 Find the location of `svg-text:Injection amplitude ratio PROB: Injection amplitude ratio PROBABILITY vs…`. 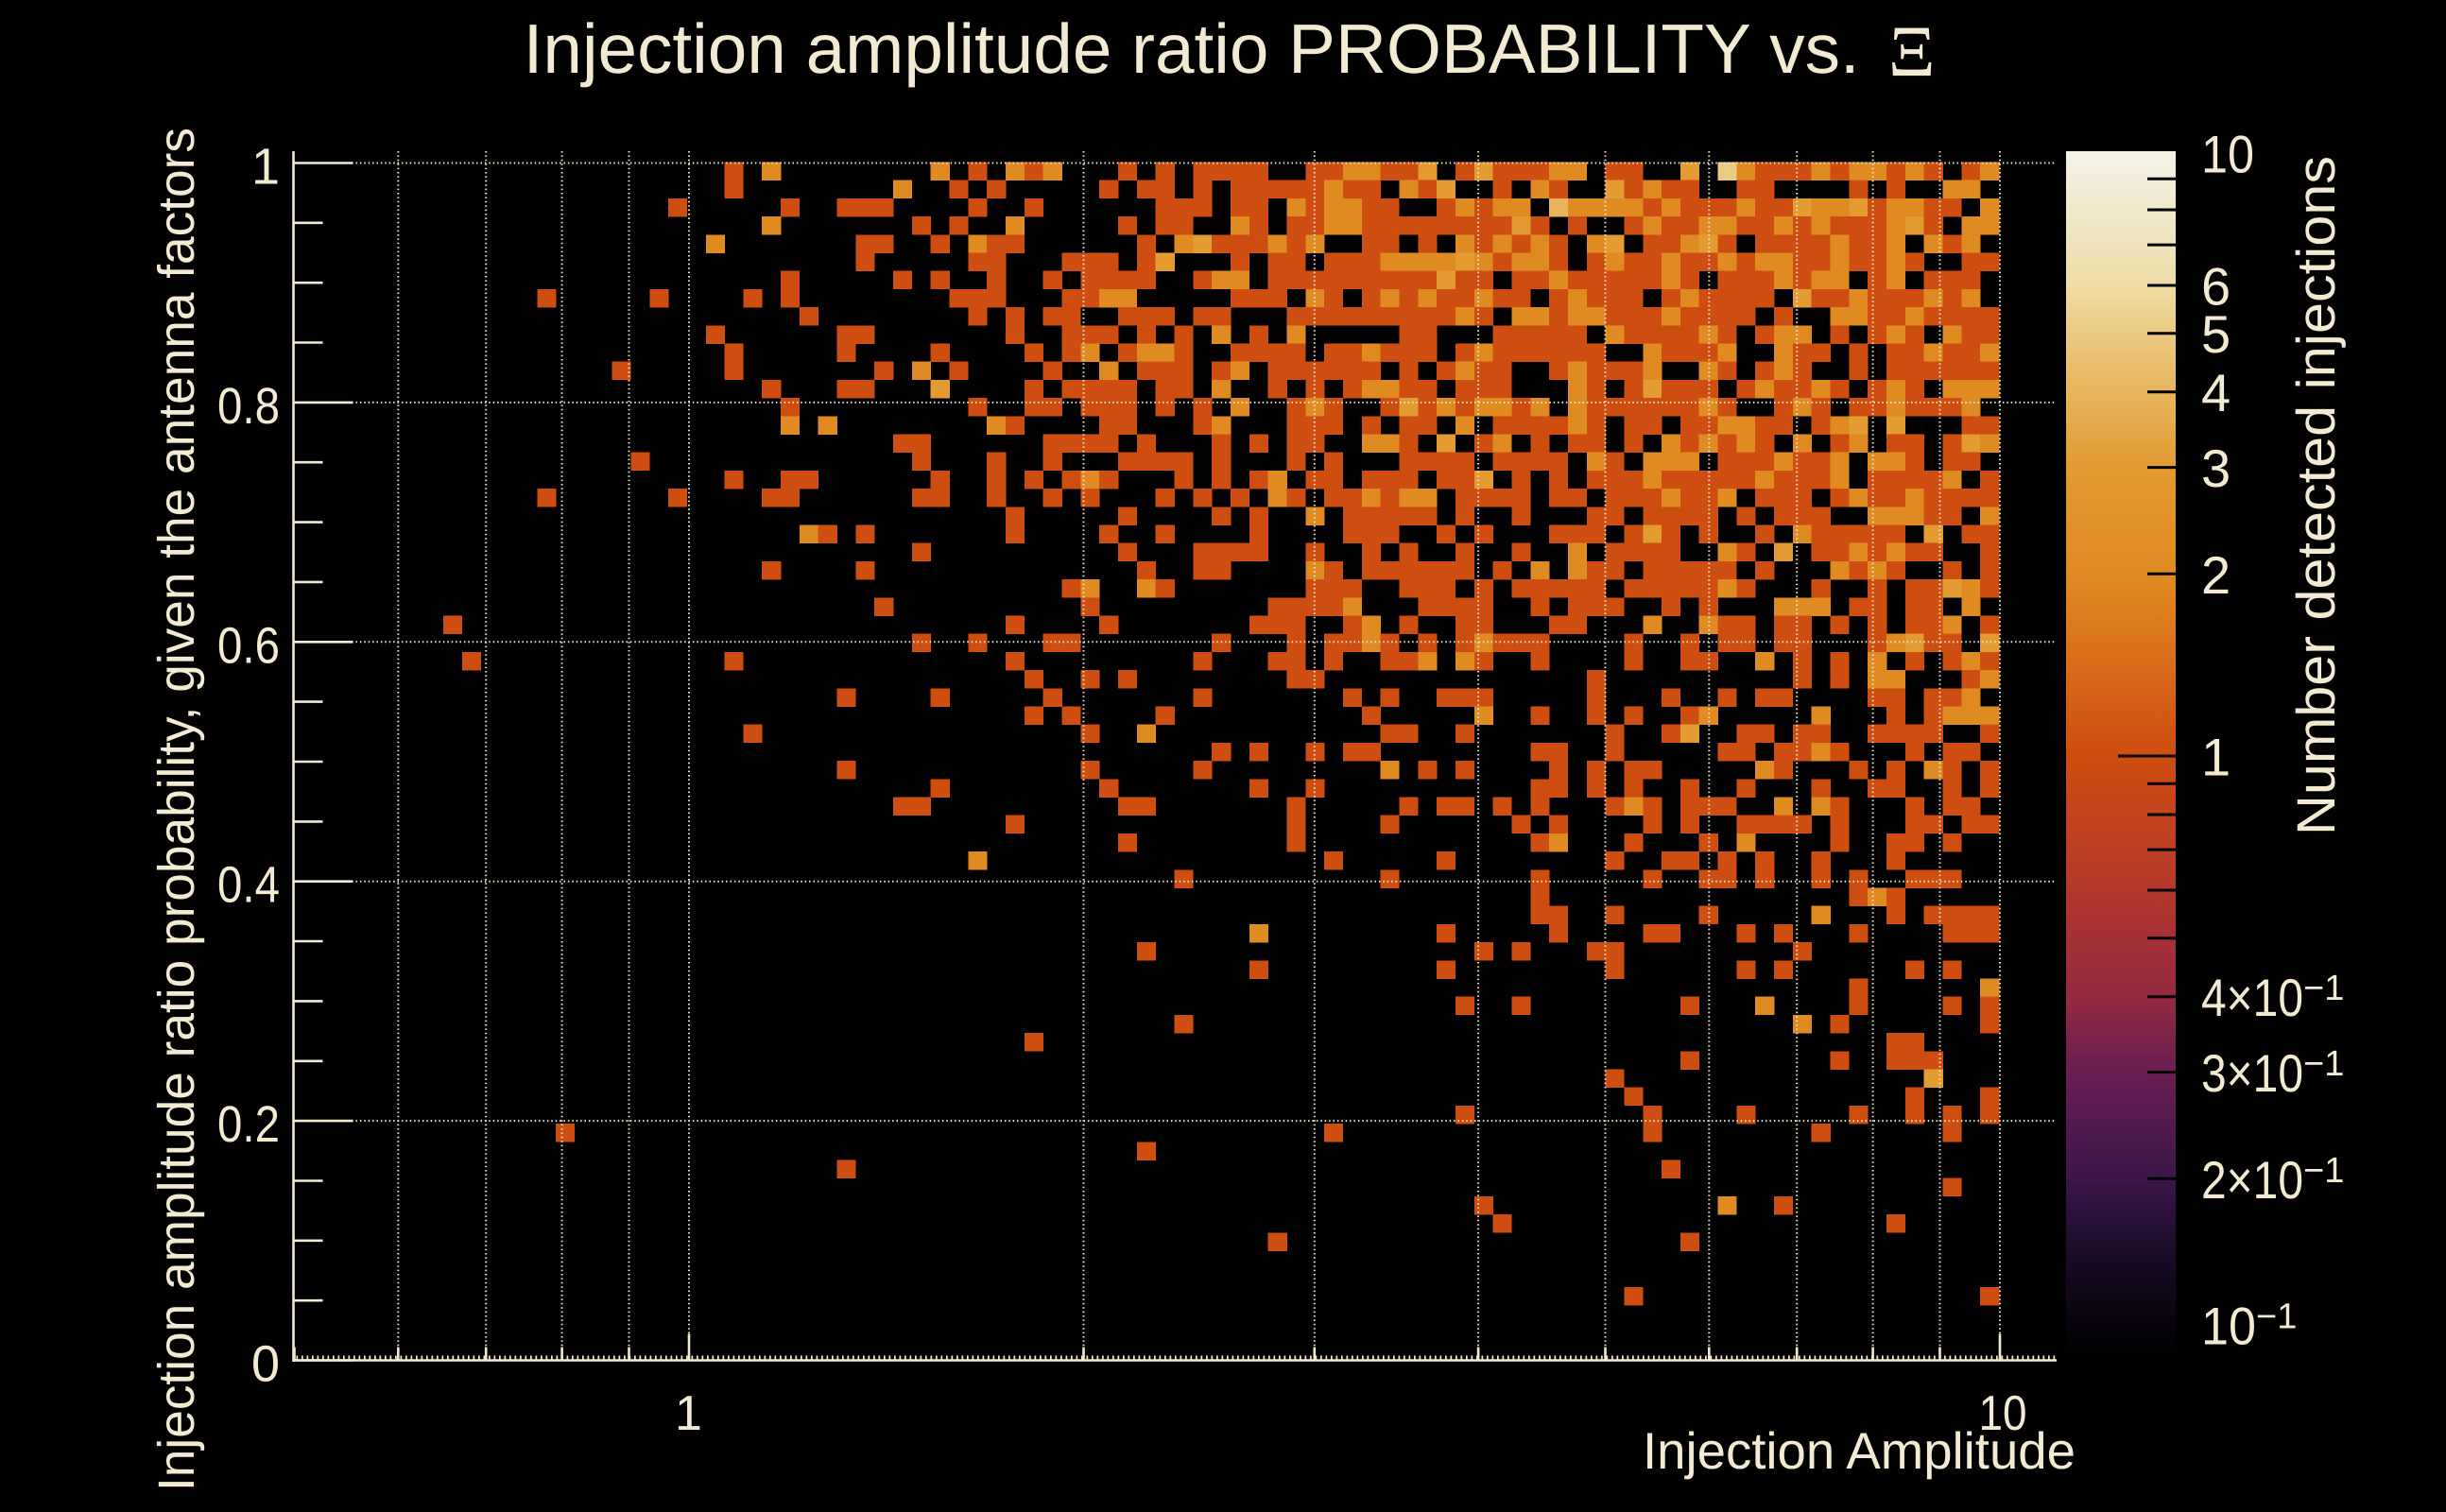

svg-text:Injection amplitude ratio PROB: Injection amplitude ratio PROBABILITY vs… is located at coordinates (1192, 48).